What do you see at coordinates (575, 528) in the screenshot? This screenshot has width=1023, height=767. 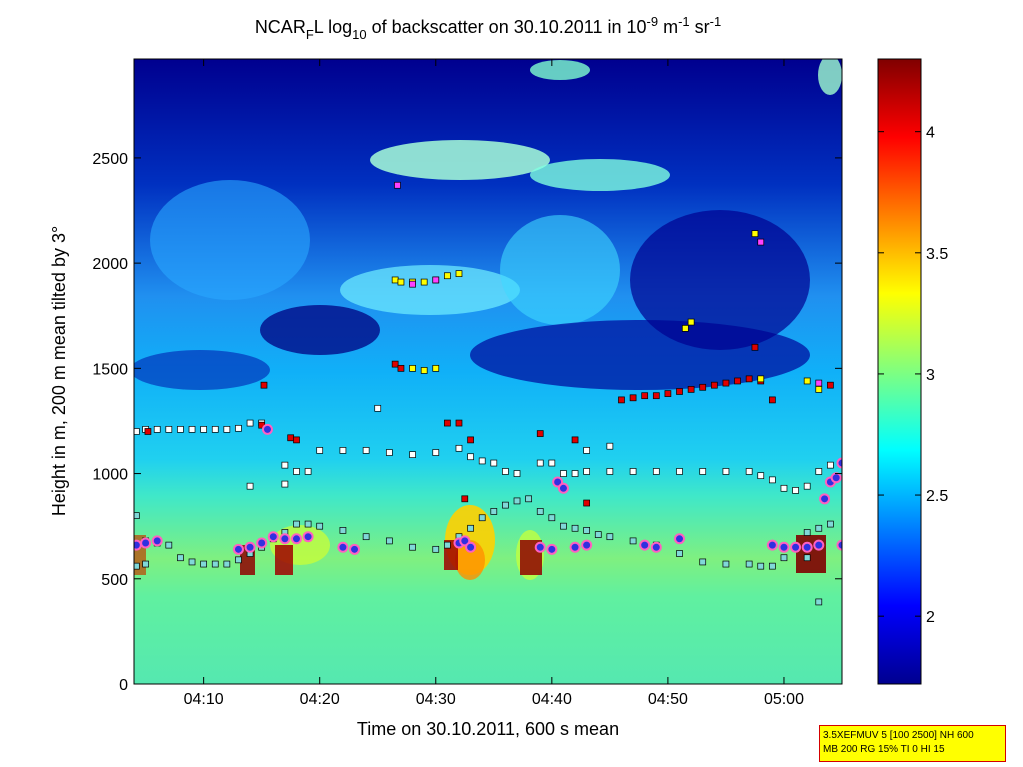 I see `marker-s1-p33` at bounding box center [575, 528].